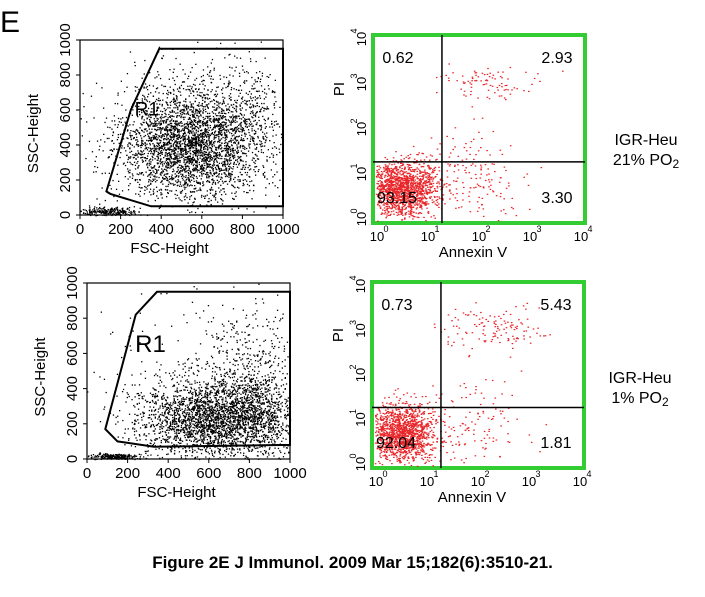 The image size is (705, 597). Describe the element at coordinates (80, 229) in the screenshot. I see `x-tick-label: 0` at that location.